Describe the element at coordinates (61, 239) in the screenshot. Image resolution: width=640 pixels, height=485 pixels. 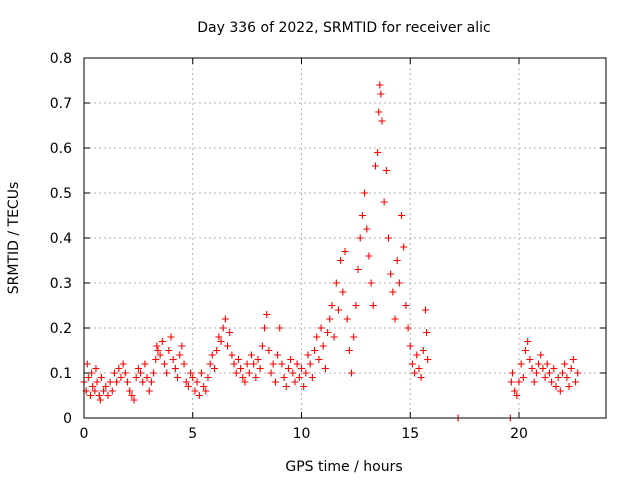
I see `y-tick-label: 0.4` at that location.